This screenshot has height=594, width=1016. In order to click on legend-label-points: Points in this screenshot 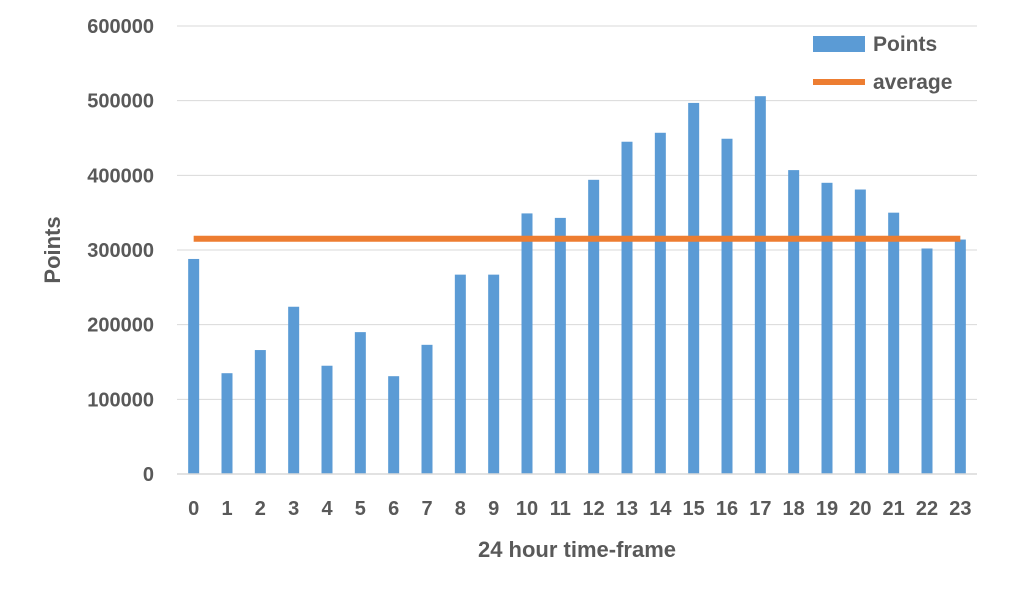, I will do `click(905, 44)`.